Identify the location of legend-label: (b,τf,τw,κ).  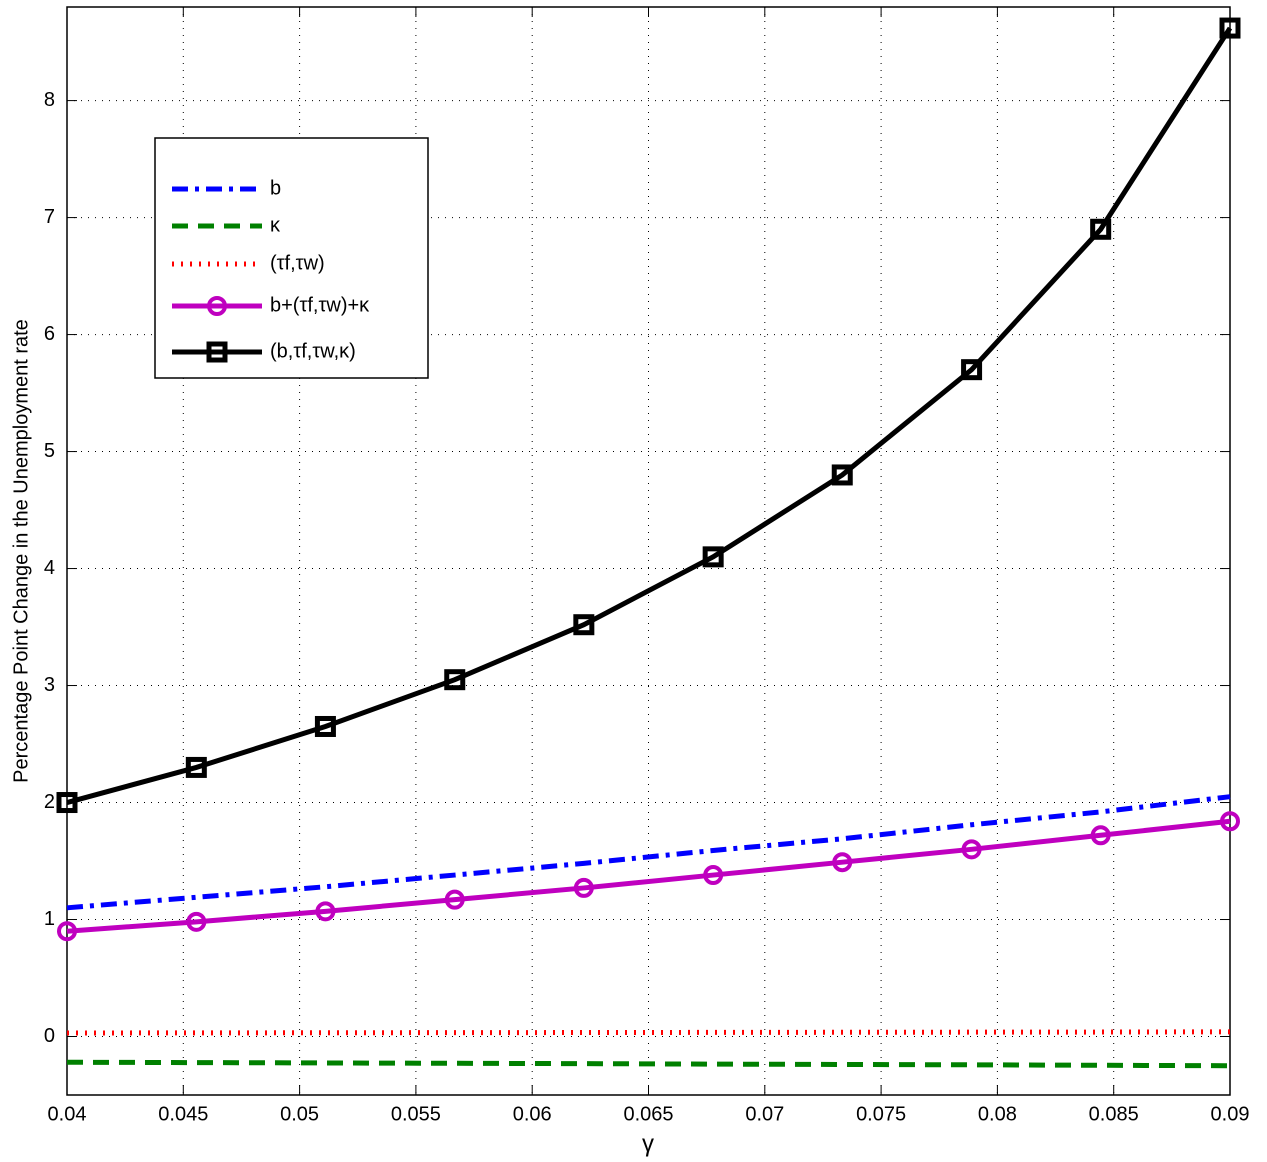
(313, 351).